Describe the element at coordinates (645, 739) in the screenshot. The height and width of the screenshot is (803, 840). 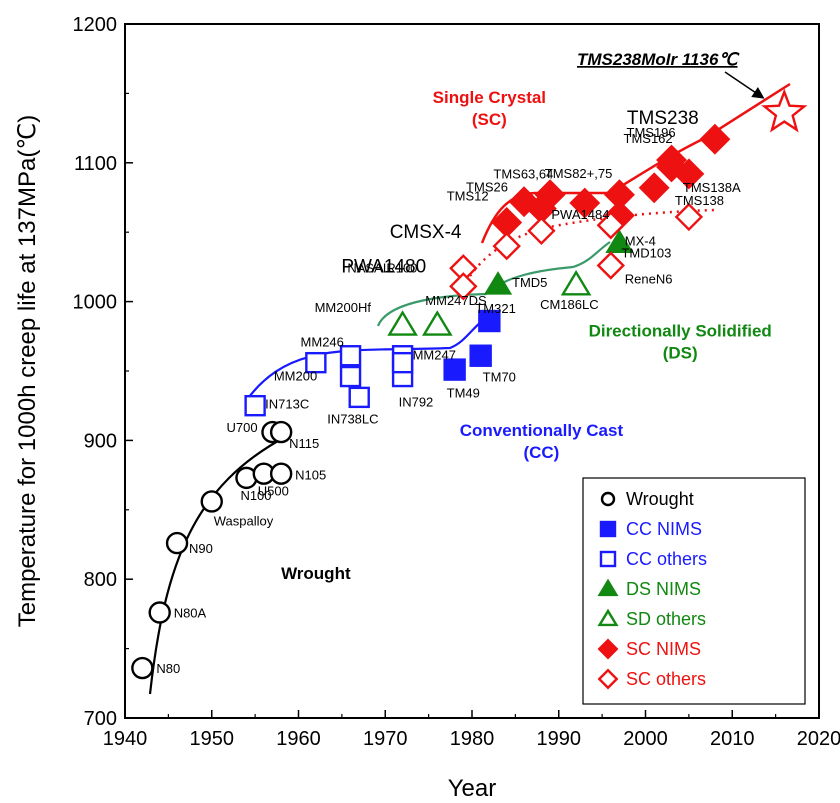
I see `x-tick-label: 2000` at that location.